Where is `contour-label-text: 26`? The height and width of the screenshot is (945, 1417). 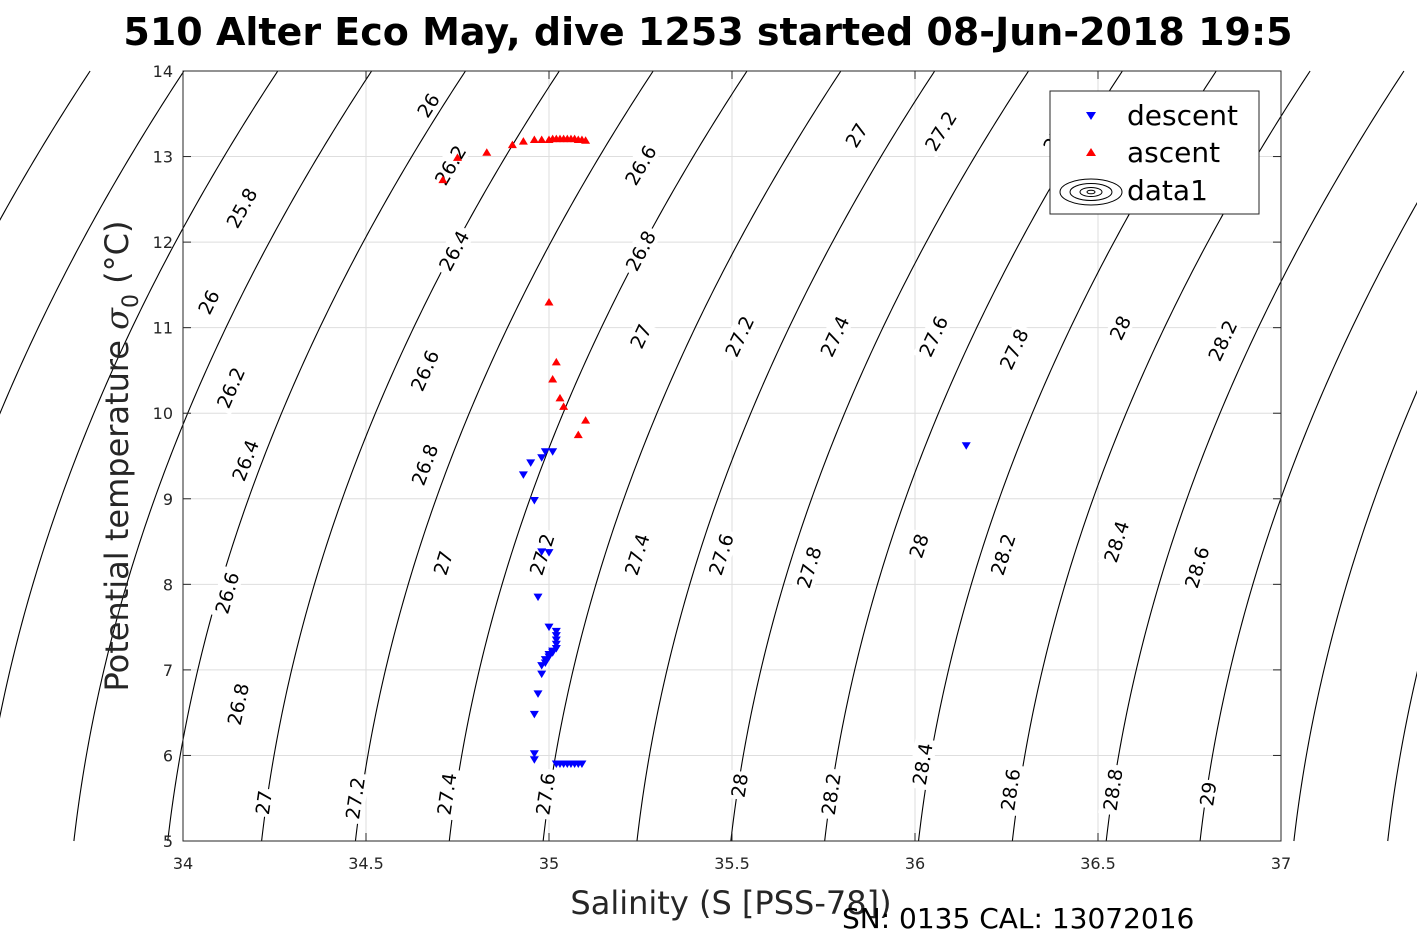 contour-label-text: 26 is located at coordinates (429, 106).